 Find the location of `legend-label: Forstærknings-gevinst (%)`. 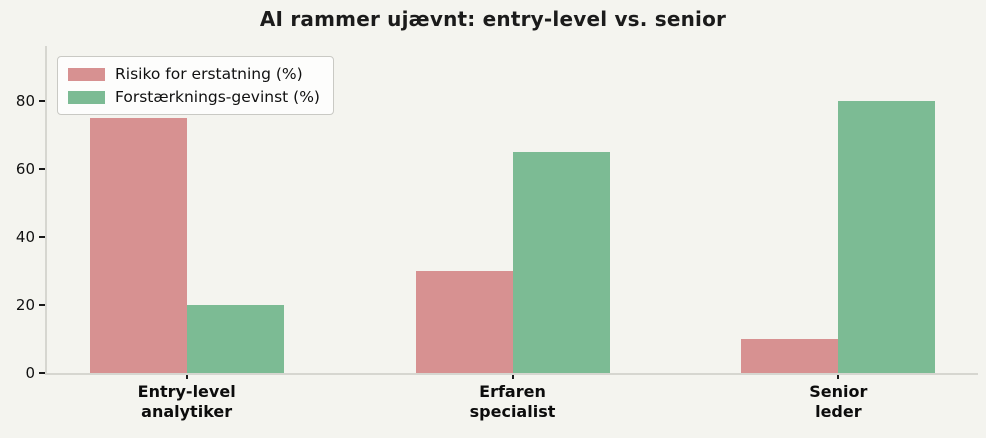

legend-label: Forstærknings-gevinst (%) is located at coordinates (217, 97).